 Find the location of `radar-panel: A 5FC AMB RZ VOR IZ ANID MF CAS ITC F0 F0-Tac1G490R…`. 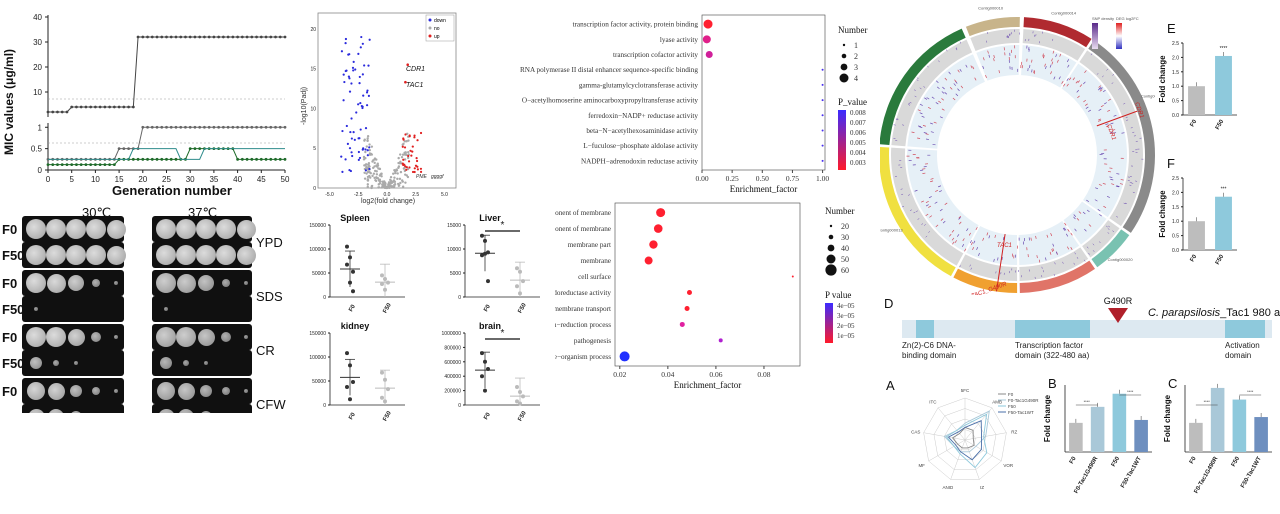

radar-panel: A 5FC AMB RZ VOR IZ ANID MF CAS ITC F0 F0-Tac1G490R… is located at coordinates (960, 440).